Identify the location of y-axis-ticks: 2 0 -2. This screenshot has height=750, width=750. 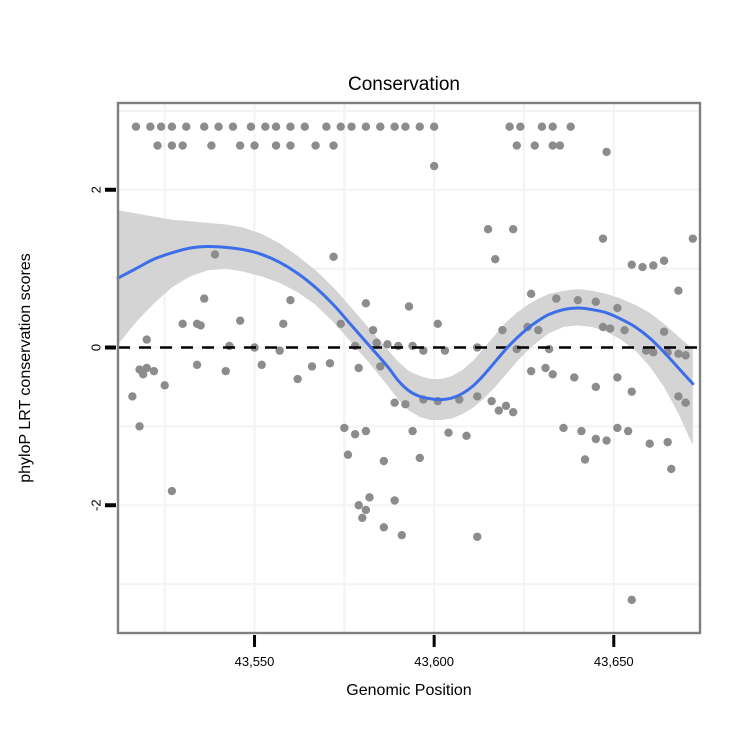
(102, 348).